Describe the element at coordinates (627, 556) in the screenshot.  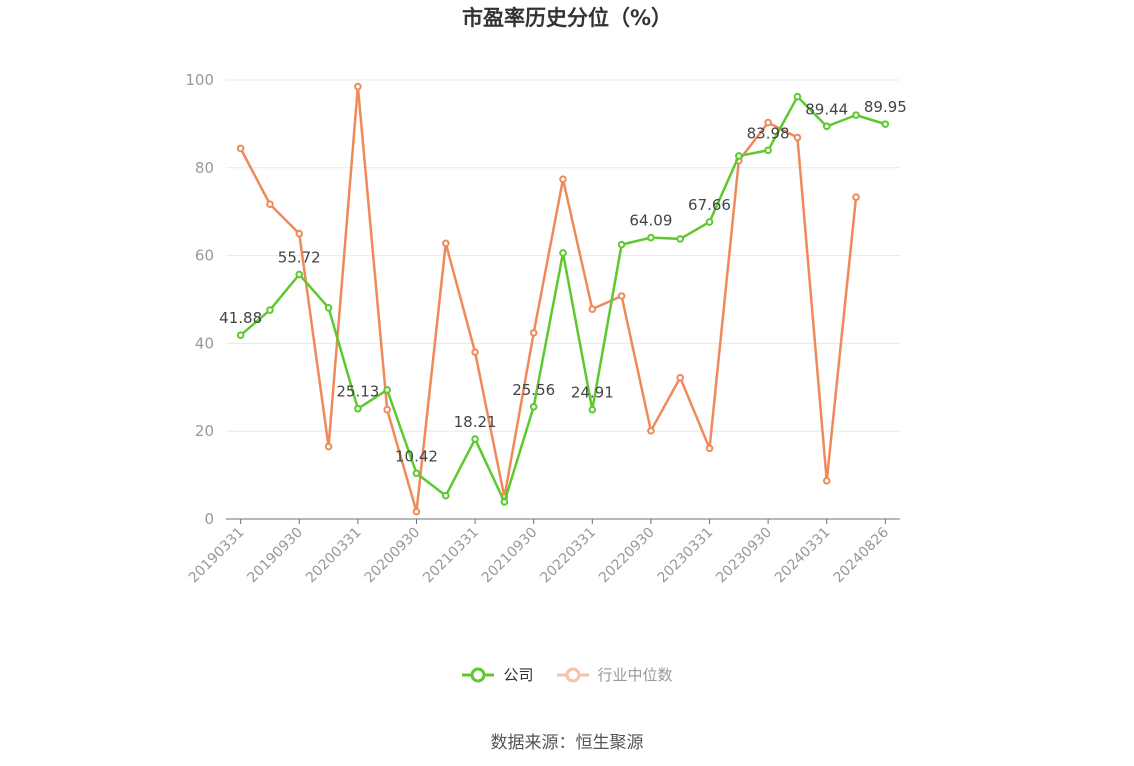
I see `x-tick-label: 20220930` at that location.